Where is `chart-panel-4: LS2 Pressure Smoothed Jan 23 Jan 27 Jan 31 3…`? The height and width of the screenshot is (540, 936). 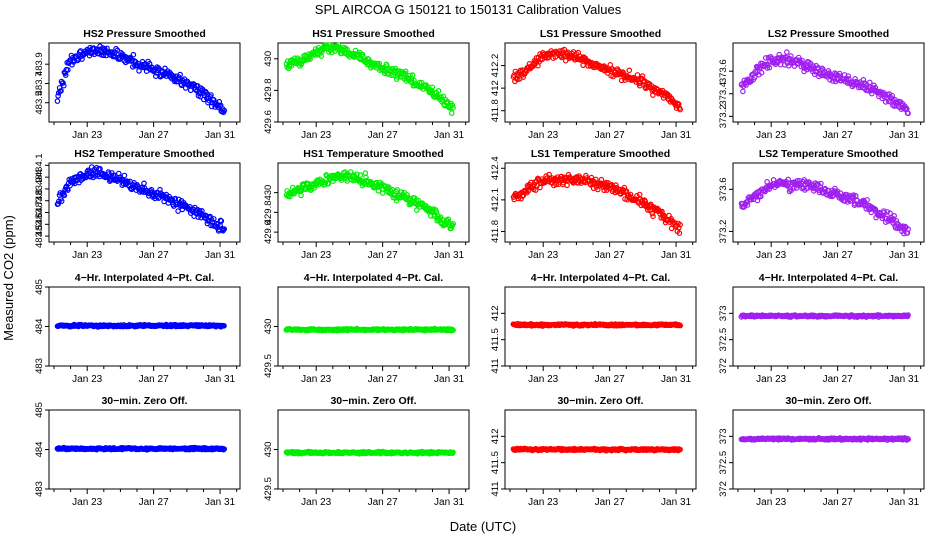
chart-panel-4: LS2 Pressure Smoothed Jan 23 Jan 27 Jan 31 3… is located at coordinates (821, 84).